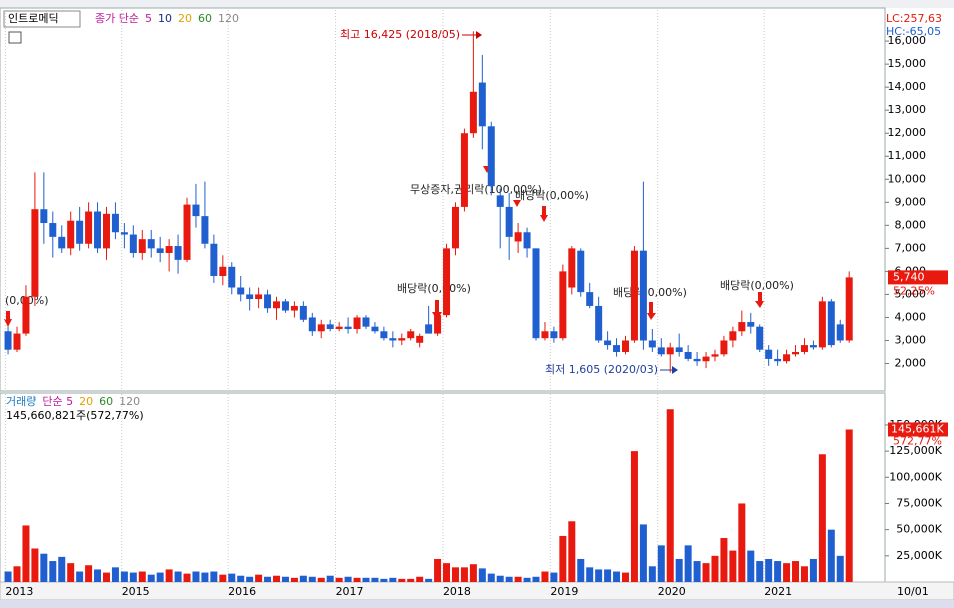  I want to click on volume-tag-label: 145,661K, so click(917, 428).